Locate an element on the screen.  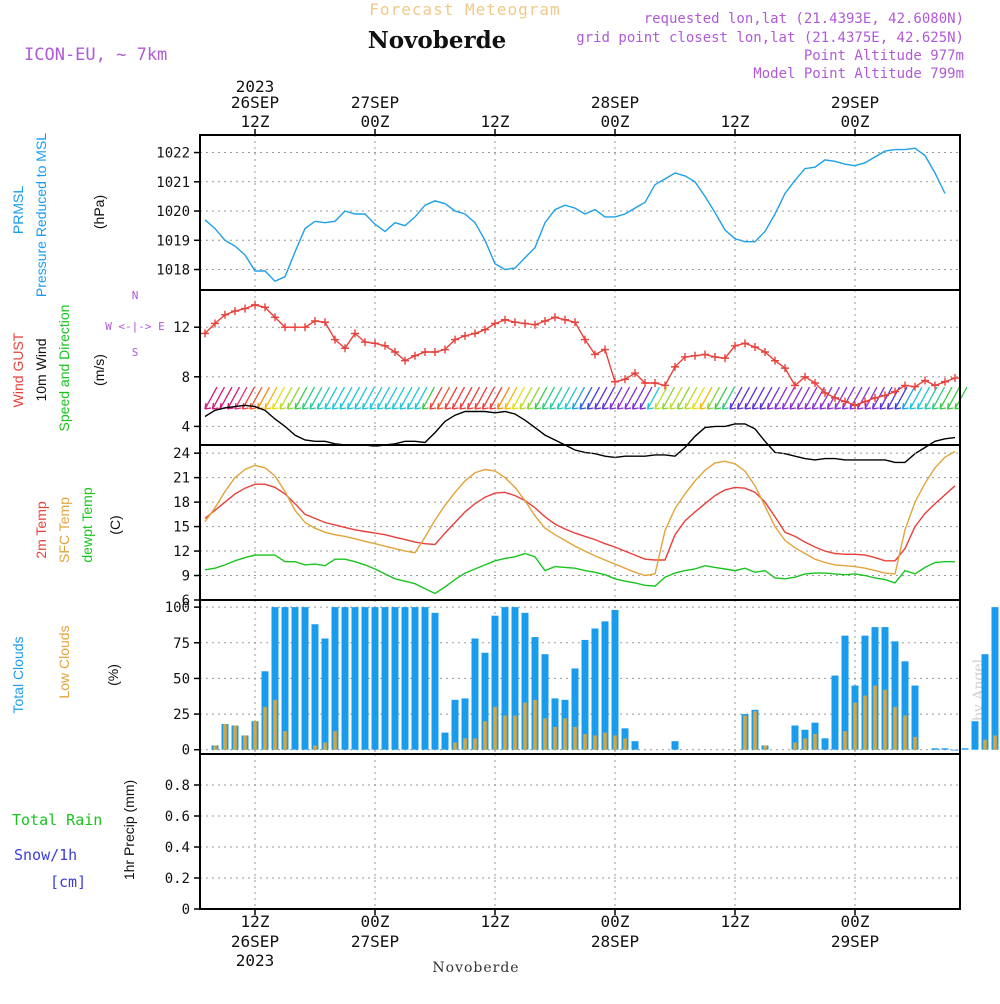
snow-label: Snow/1h is located at coordinates (45, 855).